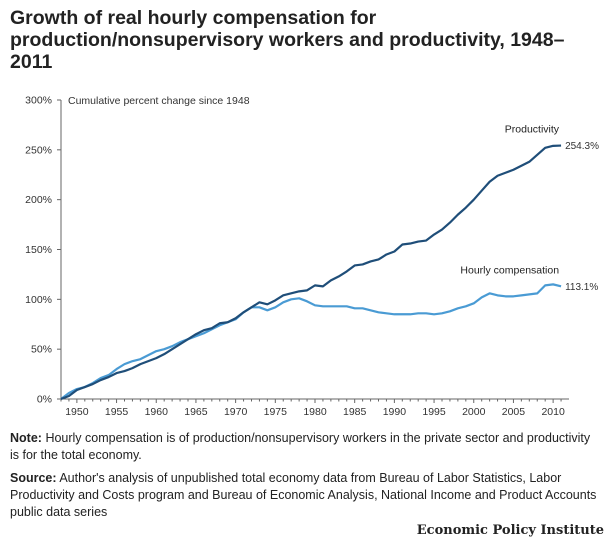  What do you see at coordinates (582, 146) in the screenshot?
I see `productivity-end-value: 254.3%` at bounding box center [582, 146].